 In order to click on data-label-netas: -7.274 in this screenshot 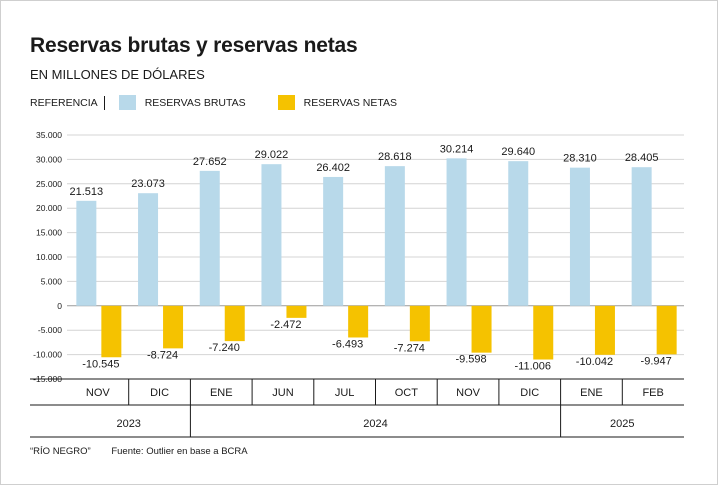, I will do `click(409, 348)`.